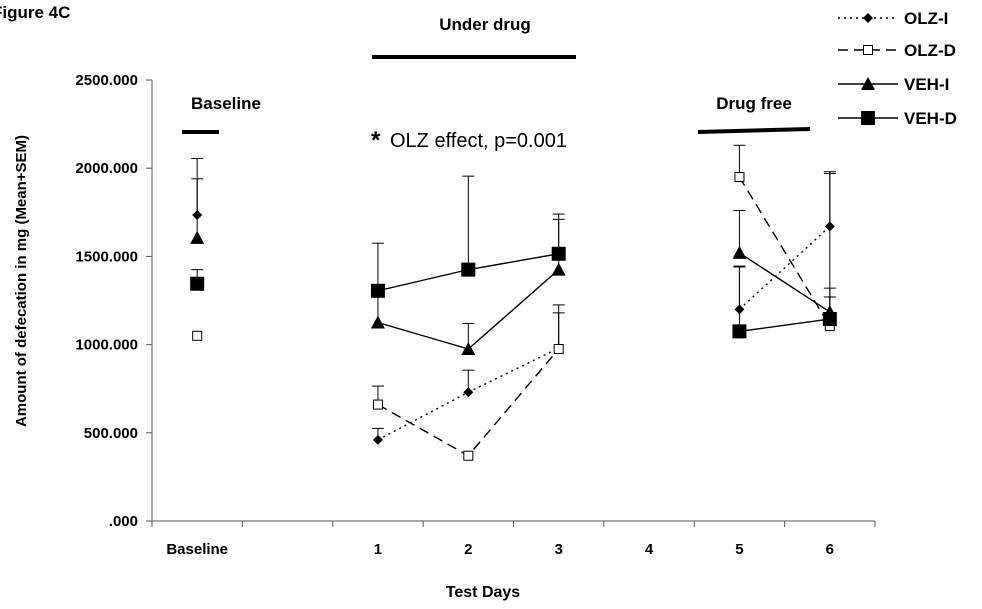 The height and width of the screenshot is (609, 982). What do you see at coordinates (754, 103) in the screenshot?
I see `period-label-drug-free: Drug free` at bounding box center [754, 103].